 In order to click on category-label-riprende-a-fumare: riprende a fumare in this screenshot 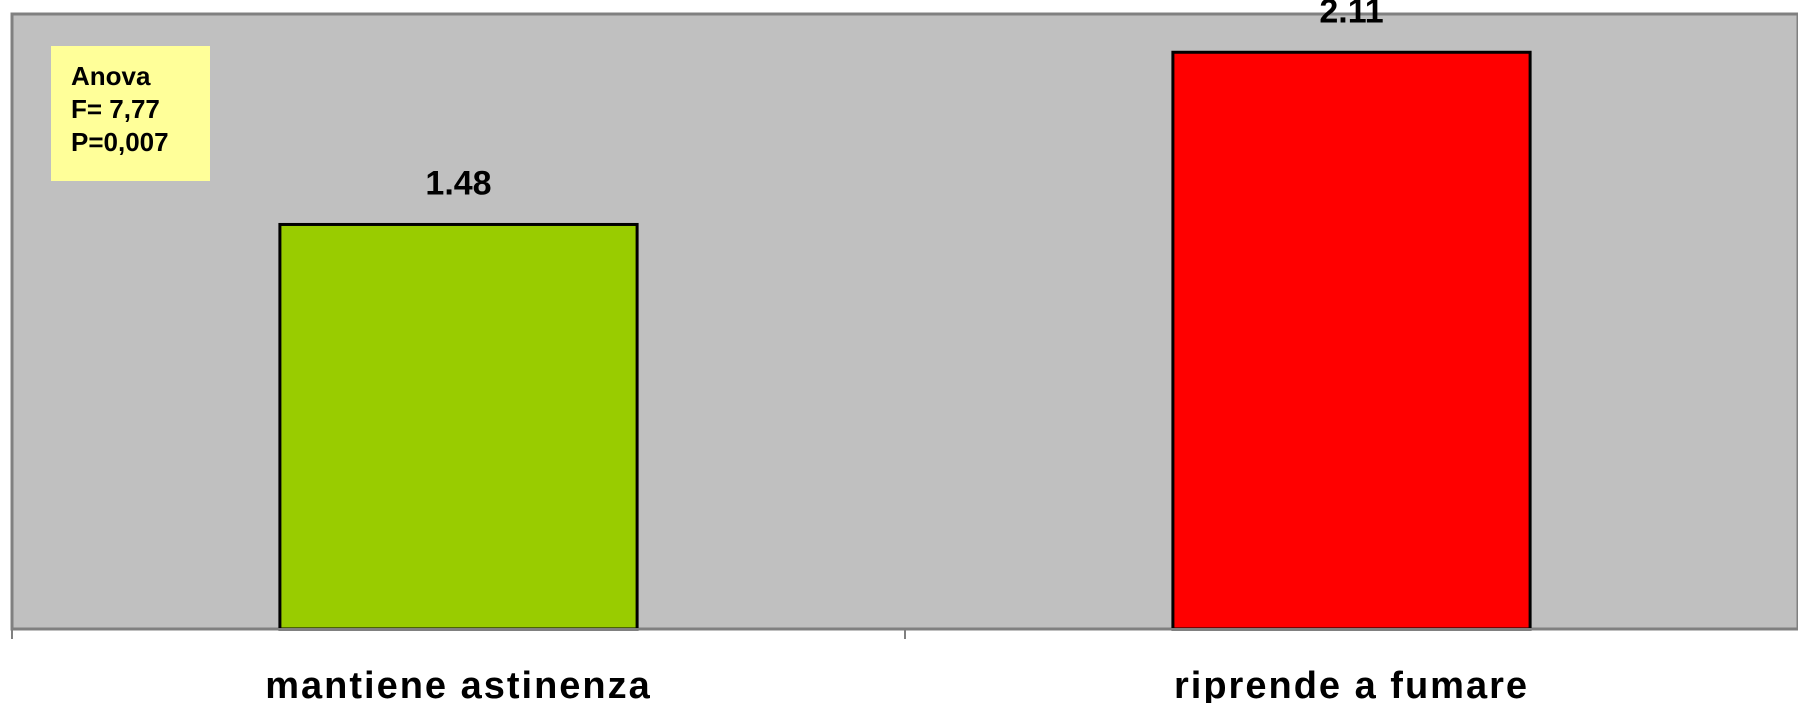, I will do `click(1351, 684)`.